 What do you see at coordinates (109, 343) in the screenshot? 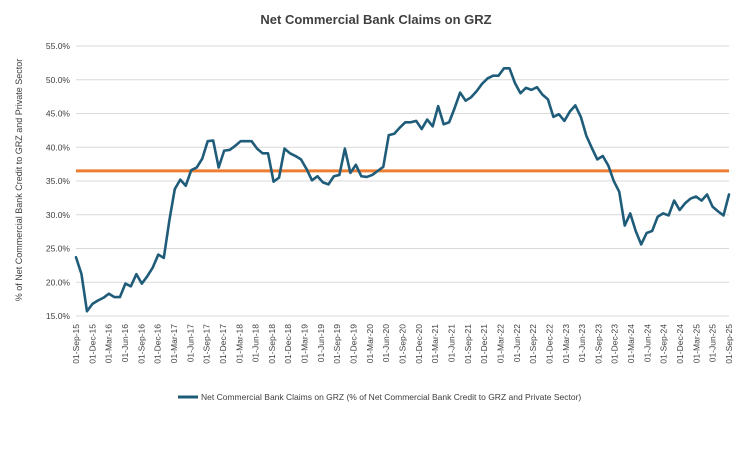
I see `x-tick-label: 01-Mar-16` at bounding box center [109, 343].